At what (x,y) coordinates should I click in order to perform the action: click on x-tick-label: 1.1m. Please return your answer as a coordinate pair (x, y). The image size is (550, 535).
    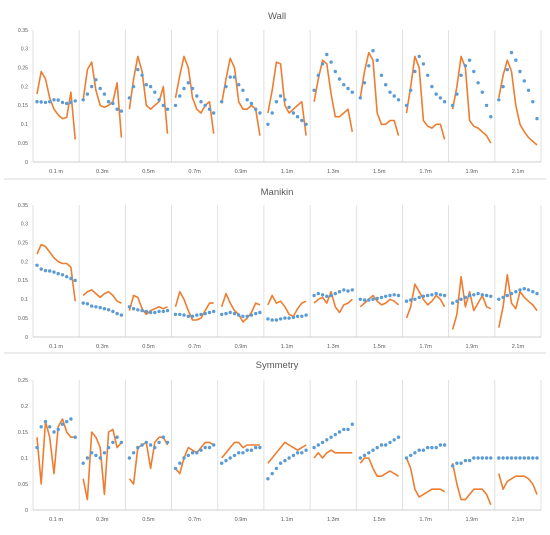
    Looking at the image, I should click on (287, 347).